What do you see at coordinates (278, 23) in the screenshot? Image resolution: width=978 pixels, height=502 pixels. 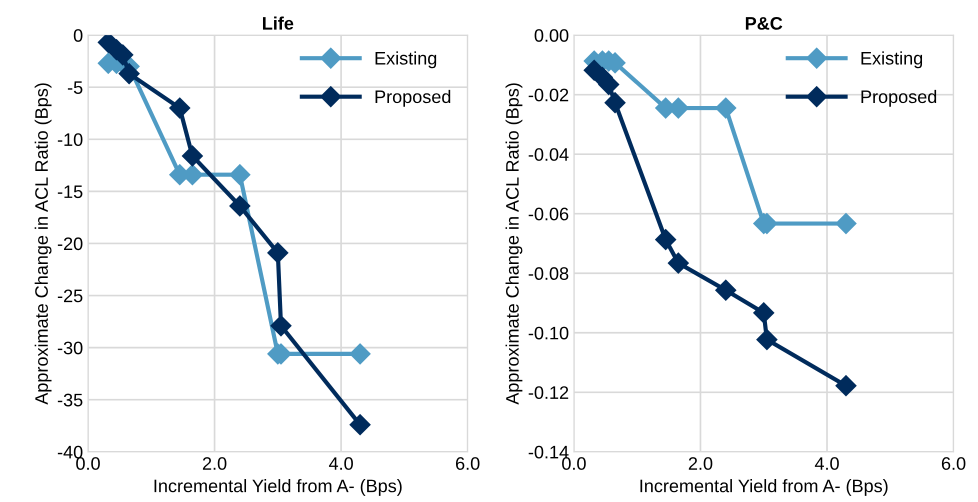 I see `chart-title: Life` at bounding box center [278, 23].